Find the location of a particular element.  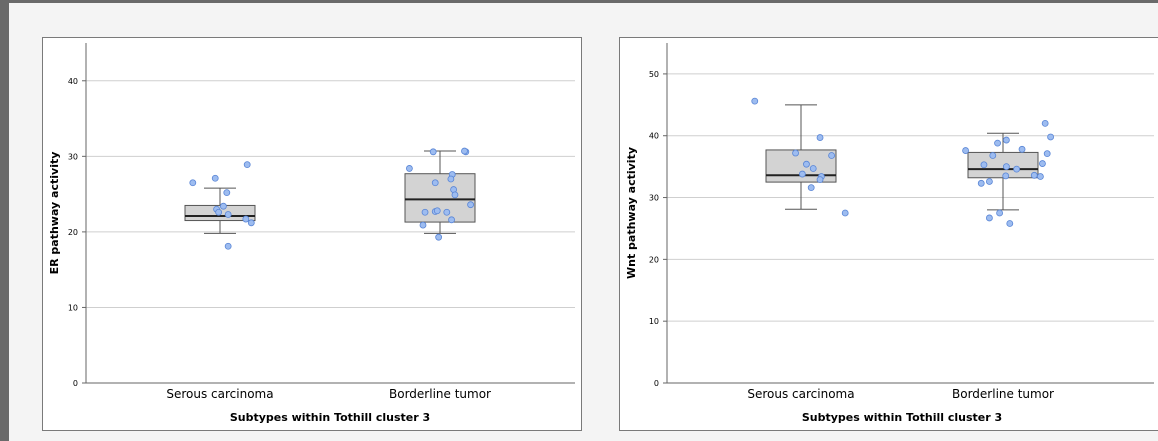

y-tick-label: 50 is located at coordinates (654, 74).